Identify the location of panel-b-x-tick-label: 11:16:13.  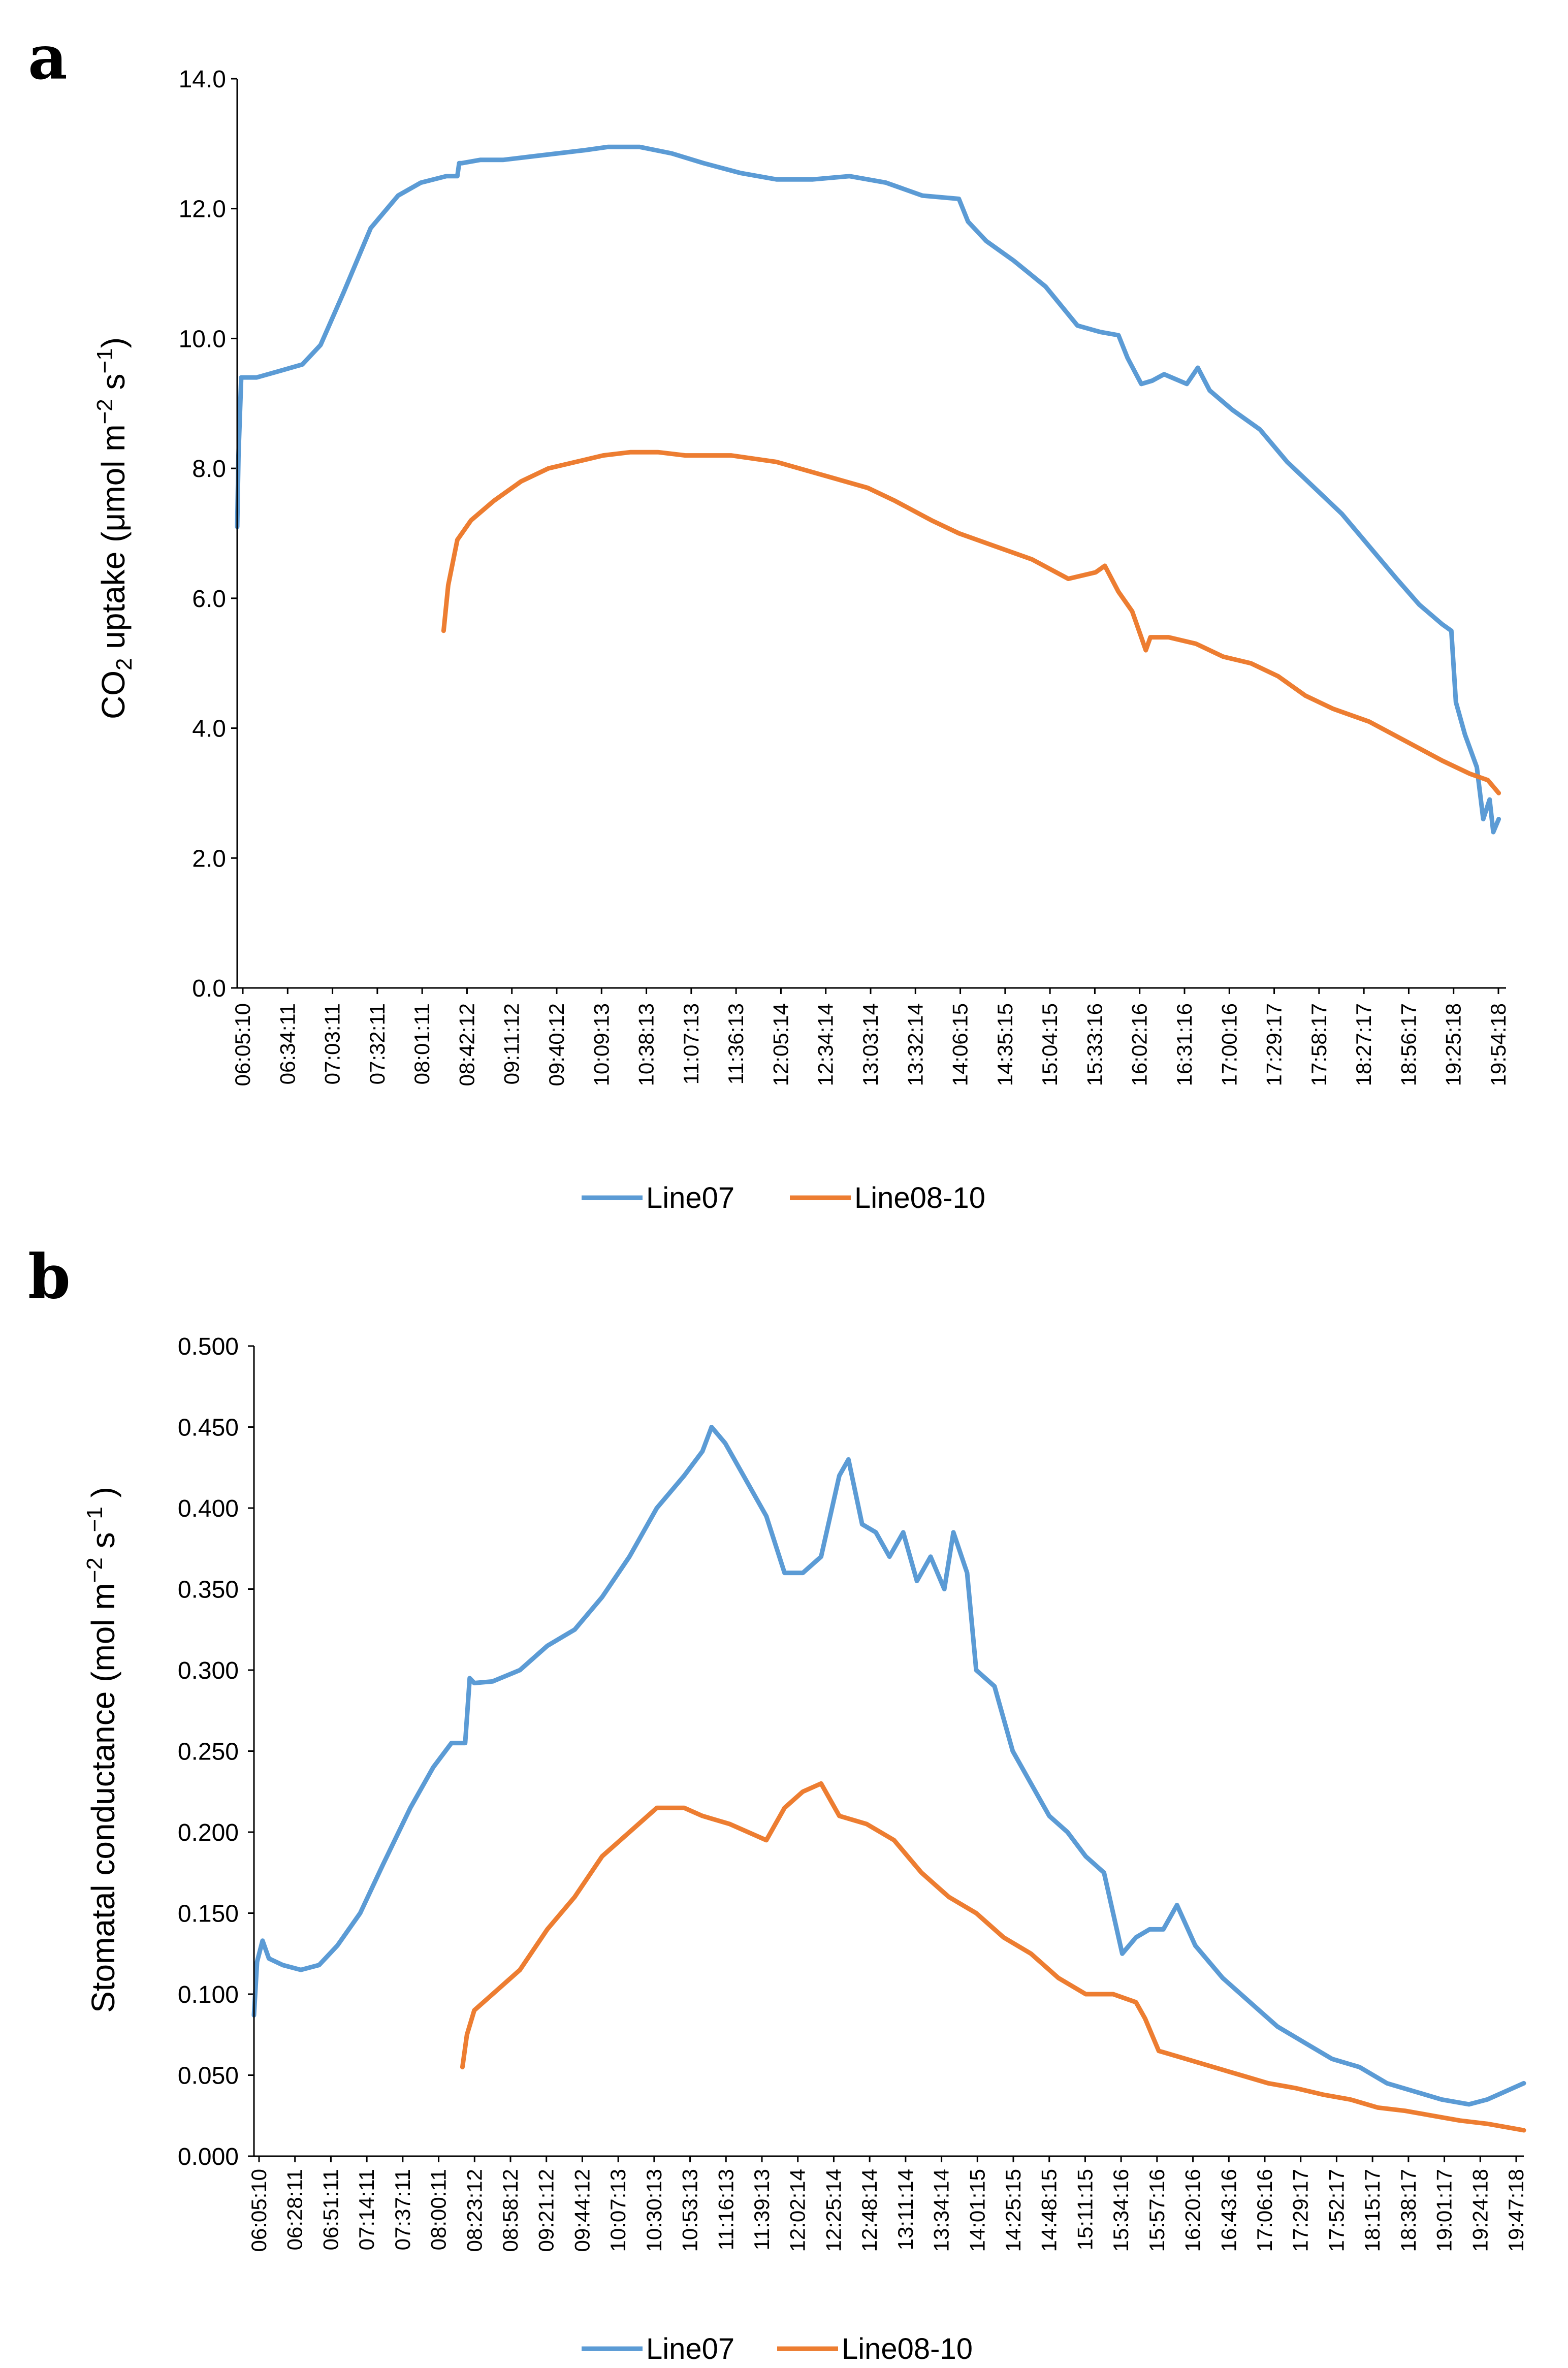
(726, 2209).